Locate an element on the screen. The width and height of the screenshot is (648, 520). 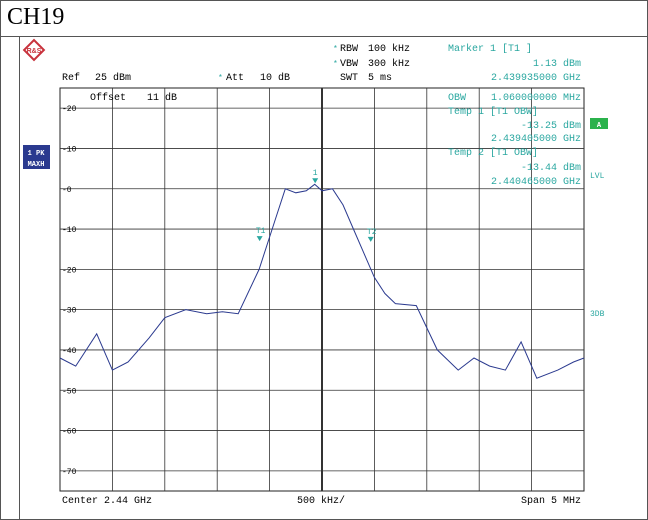
marker-title: Marker 1 [T1 ] is located at coordinates (490, 49).